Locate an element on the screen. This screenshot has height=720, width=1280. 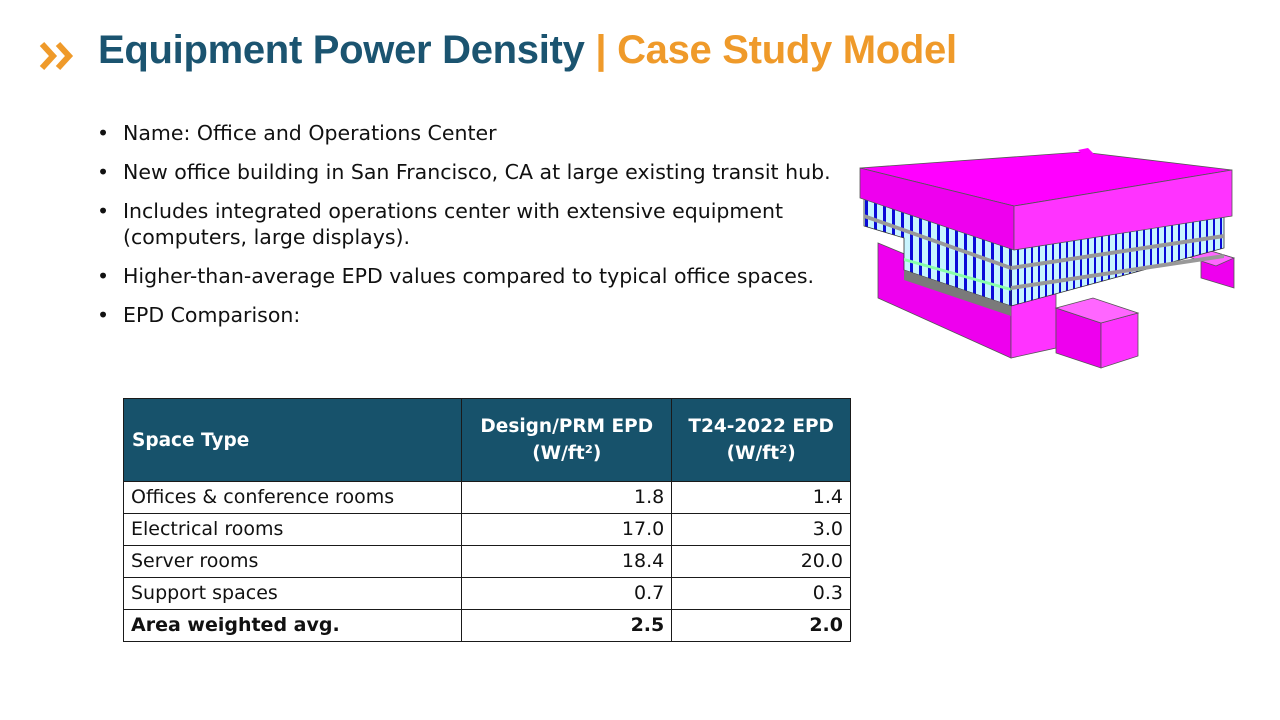
title-main: Equipment Power Density is located at coordinates (341, 50).